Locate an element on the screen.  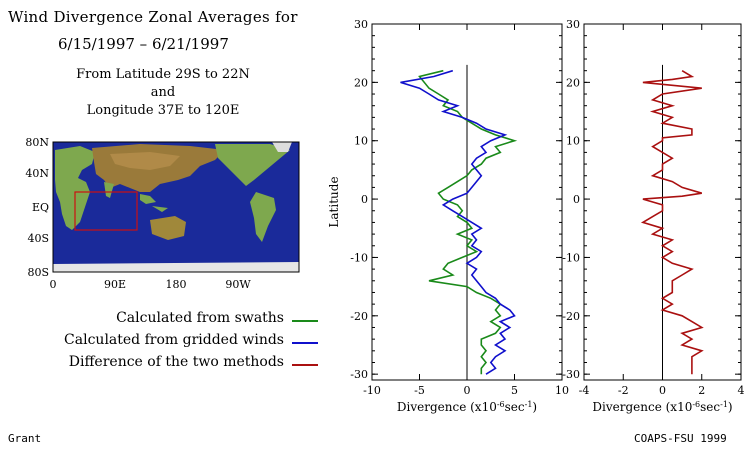
map-lat-label: 80S is located at coordinates (38, 272).